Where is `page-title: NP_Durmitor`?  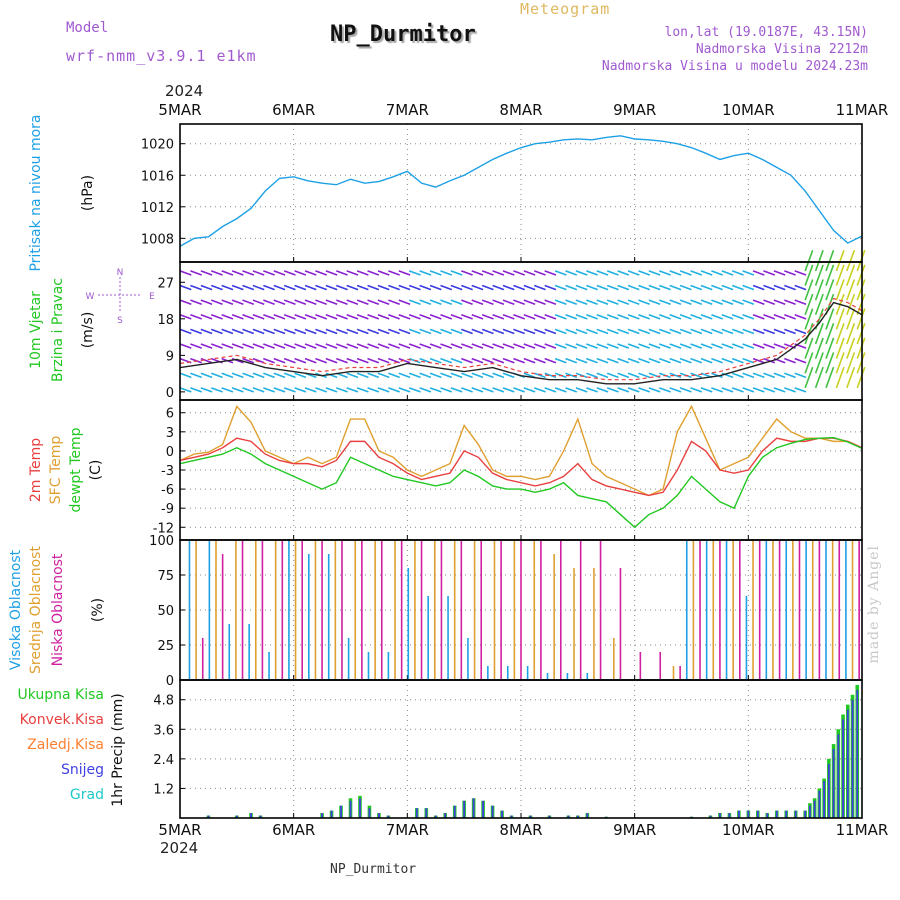
page-title: NP_Durmitor is located at coordinates (403, 34).